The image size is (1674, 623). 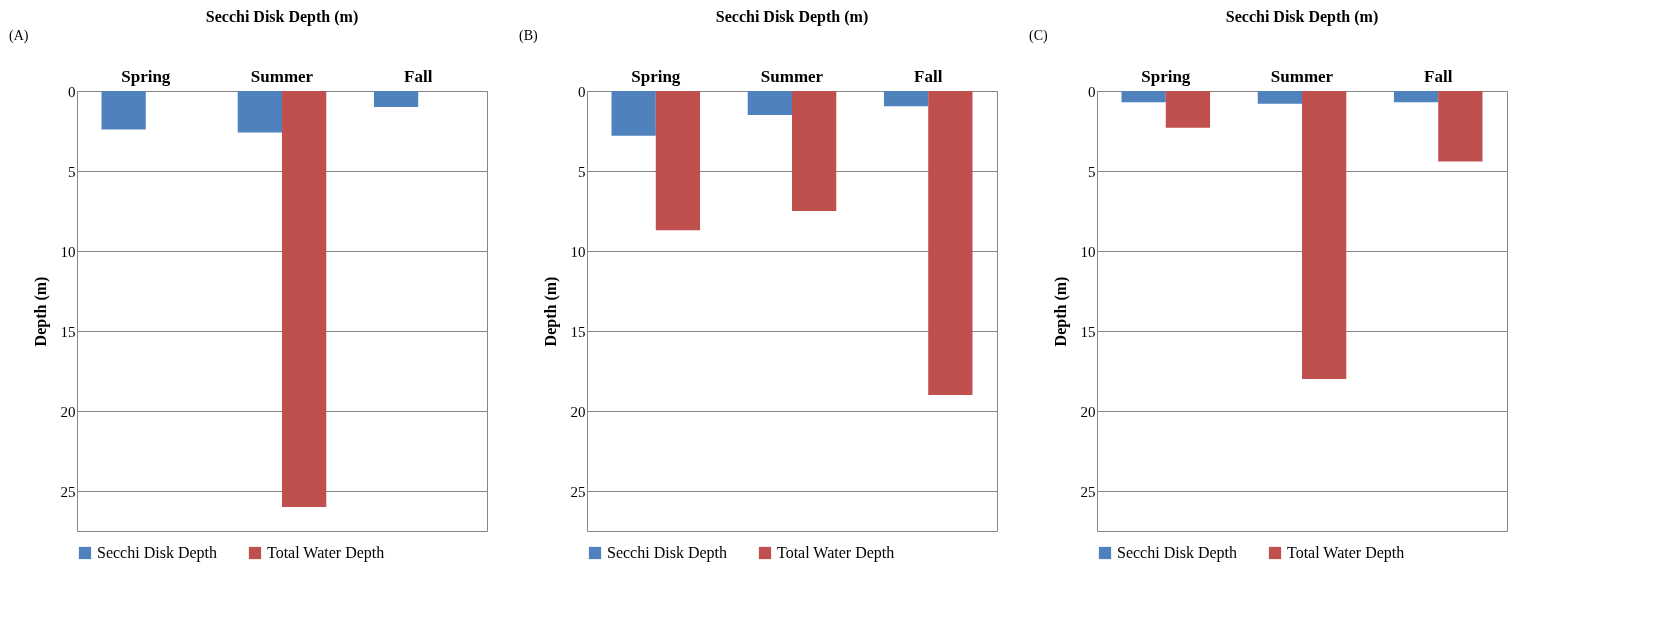 What do you see at coordinates (1038, 36) in the screenshot?
I see `text: (C)` at bounding box center [1038, 36].